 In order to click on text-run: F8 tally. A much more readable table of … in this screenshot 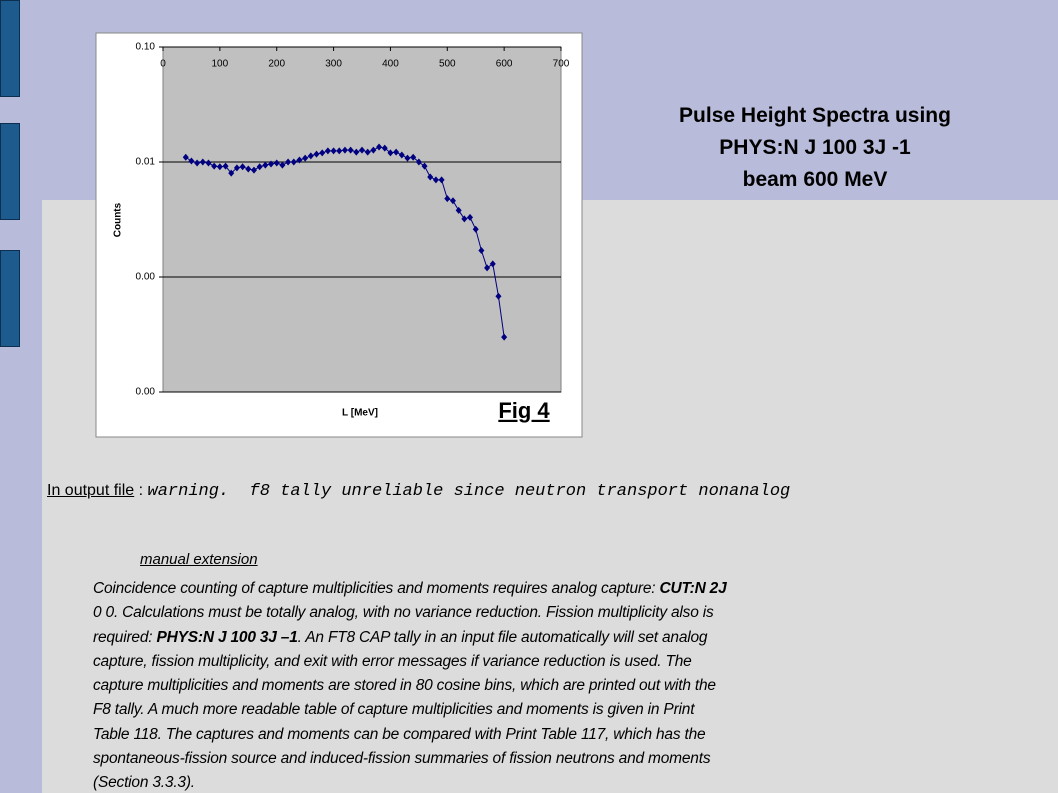, I will do `click(394, 710)`.